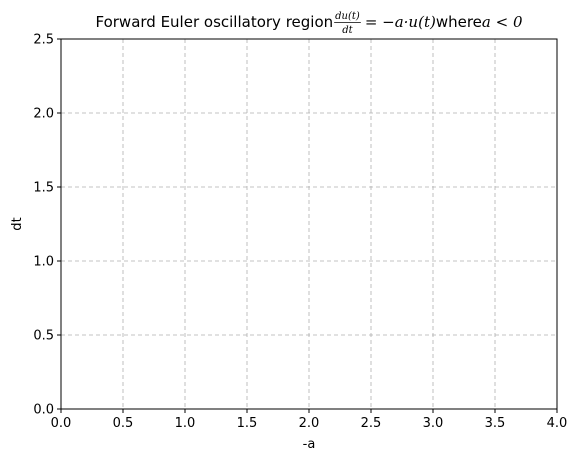 This screenshot has height=462, width=578. I want to click on y-tick-label: 2.0, so click(43, 114).